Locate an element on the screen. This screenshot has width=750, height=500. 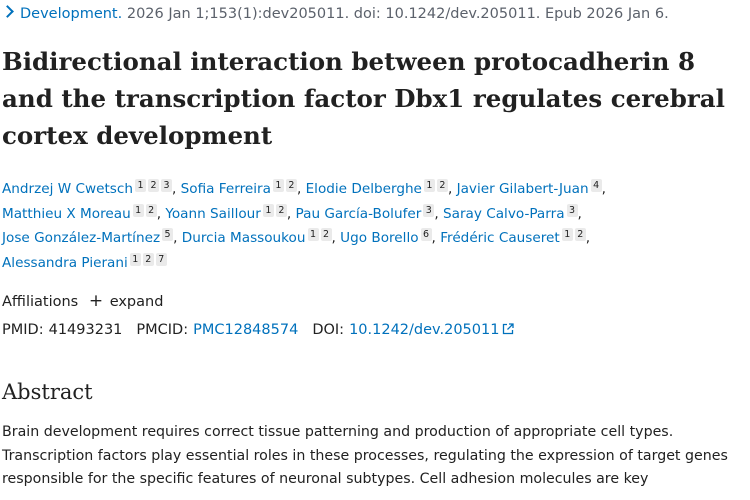
journal-link: Development. is located at coordinates (71, 14).